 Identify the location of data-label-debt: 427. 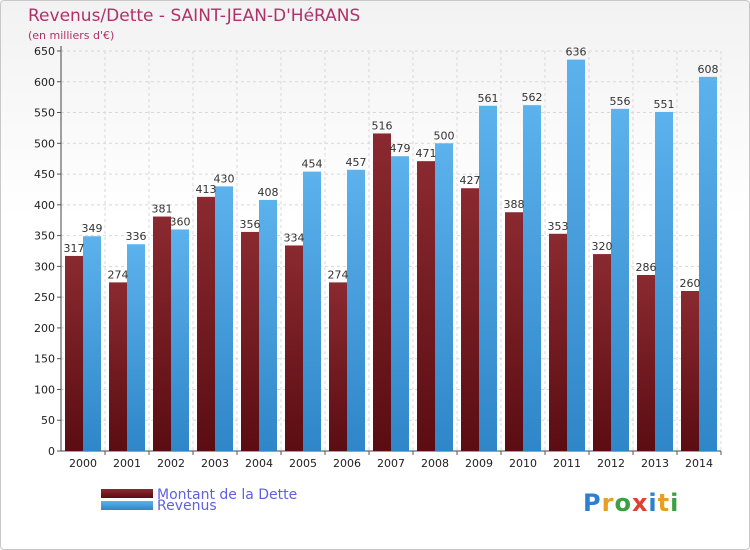
(470, 180).